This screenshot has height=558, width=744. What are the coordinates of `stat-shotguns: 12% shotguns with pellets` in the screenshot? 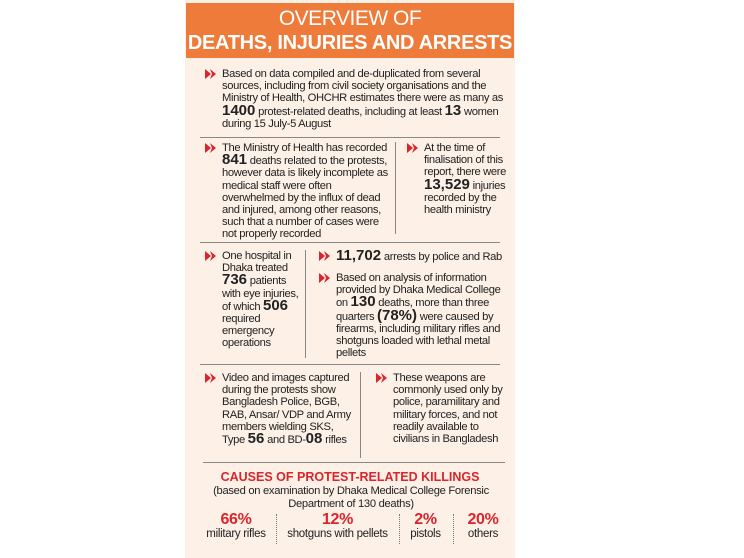 It's located at (337, 526).